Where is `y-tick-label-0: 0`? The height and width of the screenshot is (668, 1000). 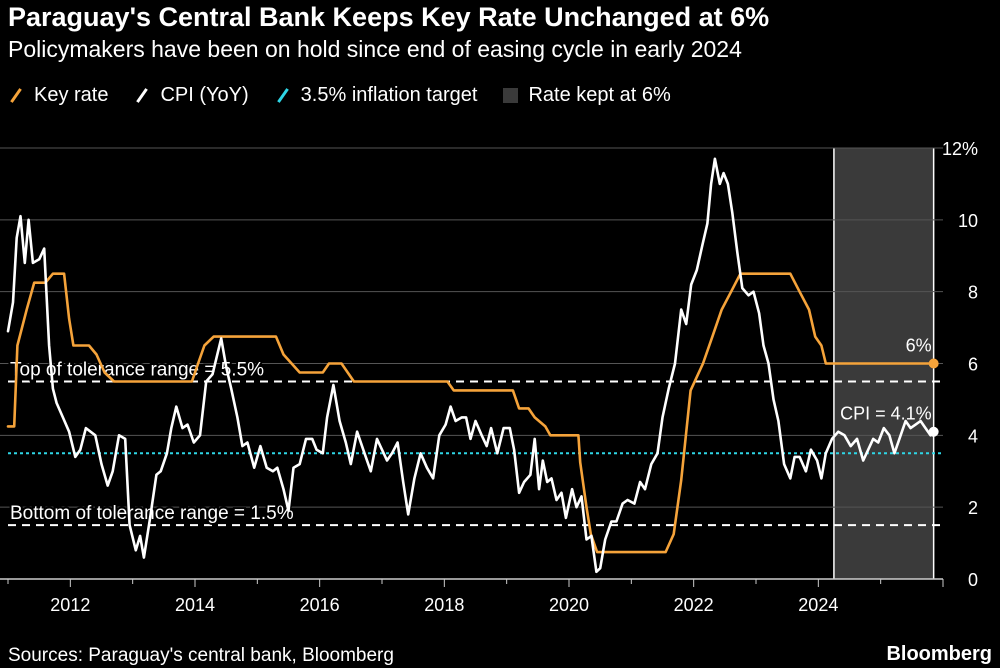
y-tick-label-0: 0 is located at coordinates (973, 580).